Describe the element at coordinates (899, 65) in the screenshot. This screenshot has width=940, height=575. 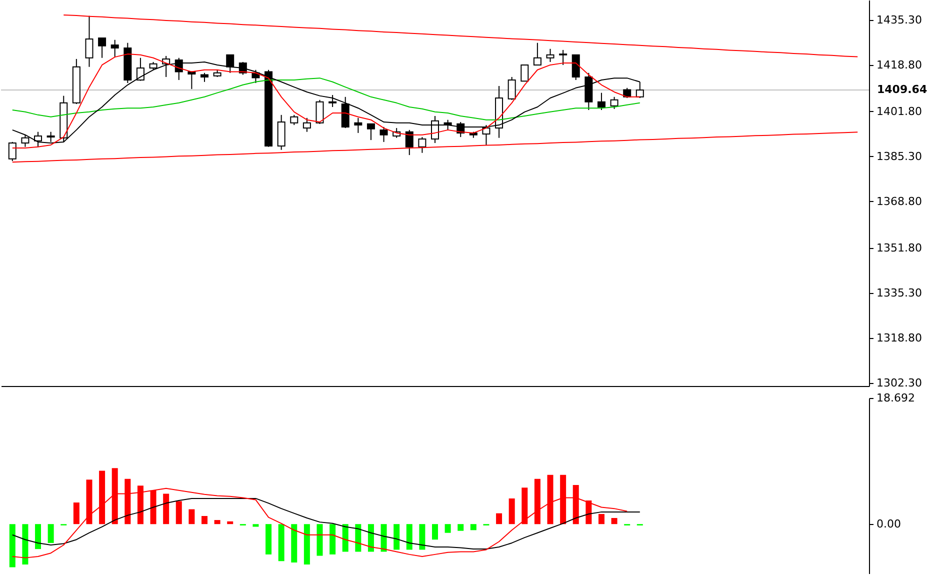
I see `y-tick-label: 1418.80` at that location.